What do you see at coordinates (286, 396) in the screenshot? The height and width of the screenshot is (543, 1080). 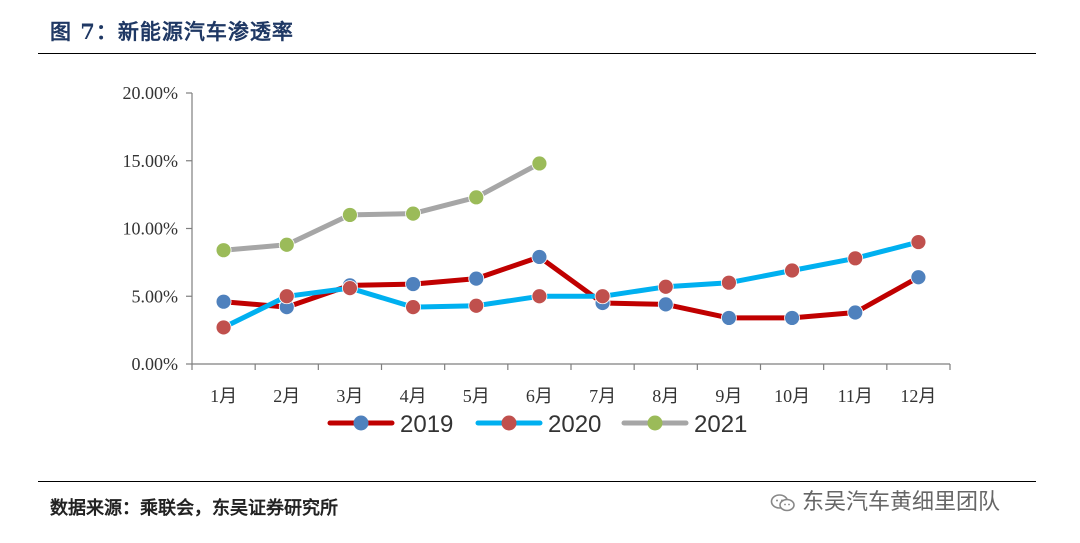 I see `x-tick-label: 2月` at bounding box center [286, 396].